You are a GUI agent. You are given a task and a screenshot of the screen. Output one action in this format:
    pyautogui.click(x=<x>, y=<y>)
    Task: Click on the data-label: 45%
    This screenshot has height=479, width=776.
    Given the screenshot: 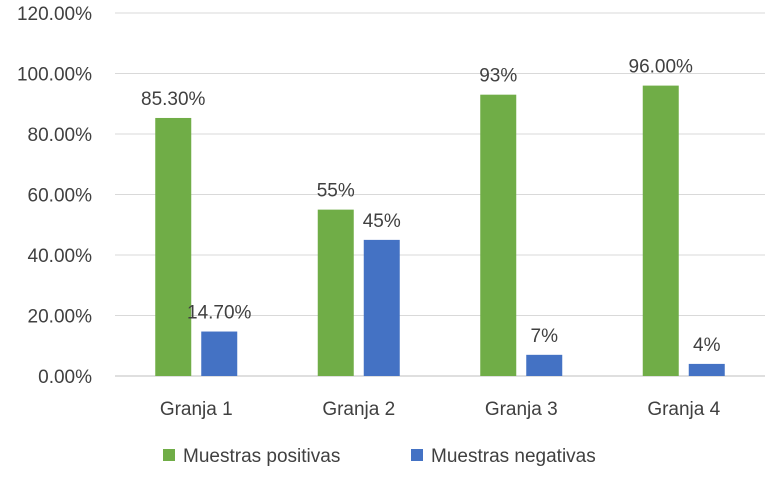 What is the action you would take?
    pyautogui.click(x=382, y=221)
    